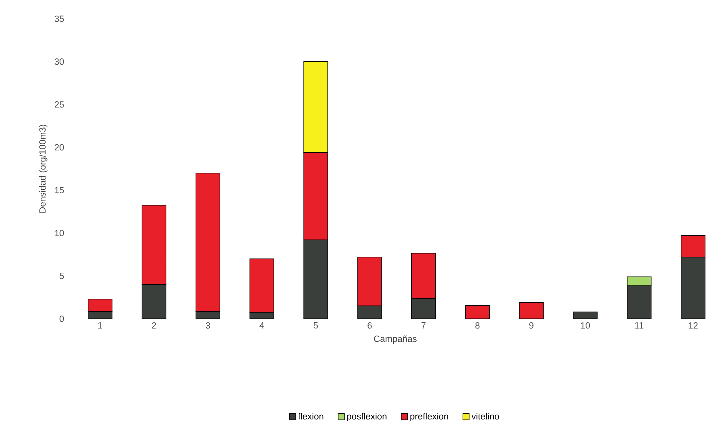 The width and height of the screenshot is (723, 447). Describe the element at coordinates (429, 417) in the screenshot. I see `legend-label: preflexion` at that location.